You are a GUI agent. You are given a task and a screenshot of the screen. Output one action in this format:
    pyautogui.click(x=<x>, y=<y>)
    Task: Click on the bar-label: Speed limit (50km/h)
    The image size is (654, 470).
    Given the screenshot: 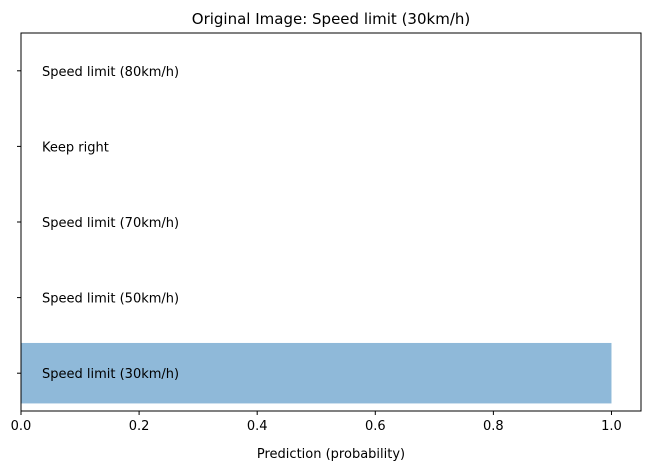 What is the action you would take?
    pyautogui.click(x=110, y=299)
    